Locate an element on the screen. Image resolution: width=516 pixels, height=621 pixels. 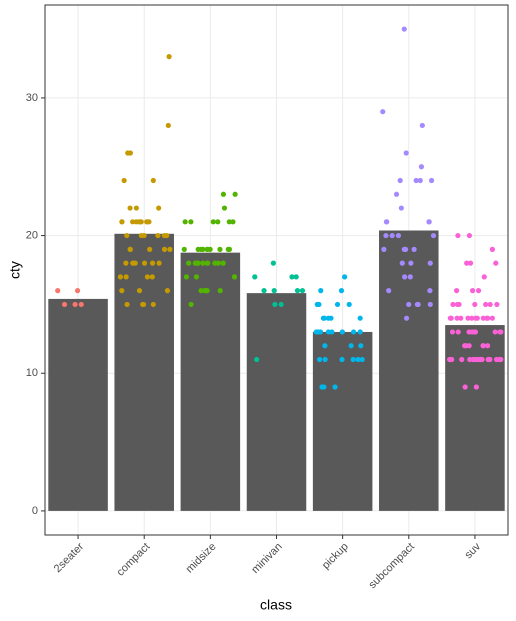
x-axis-title: class is located at coordinates (276, 605).